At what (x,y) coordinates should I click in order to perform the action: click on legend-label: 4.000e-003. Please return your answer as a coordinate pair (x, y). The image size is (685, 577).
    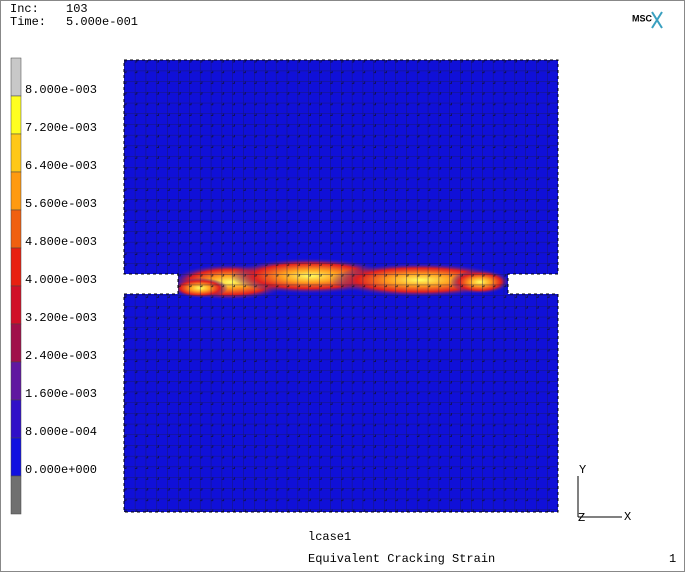
    Looking at the image, I should click on (61, 280).